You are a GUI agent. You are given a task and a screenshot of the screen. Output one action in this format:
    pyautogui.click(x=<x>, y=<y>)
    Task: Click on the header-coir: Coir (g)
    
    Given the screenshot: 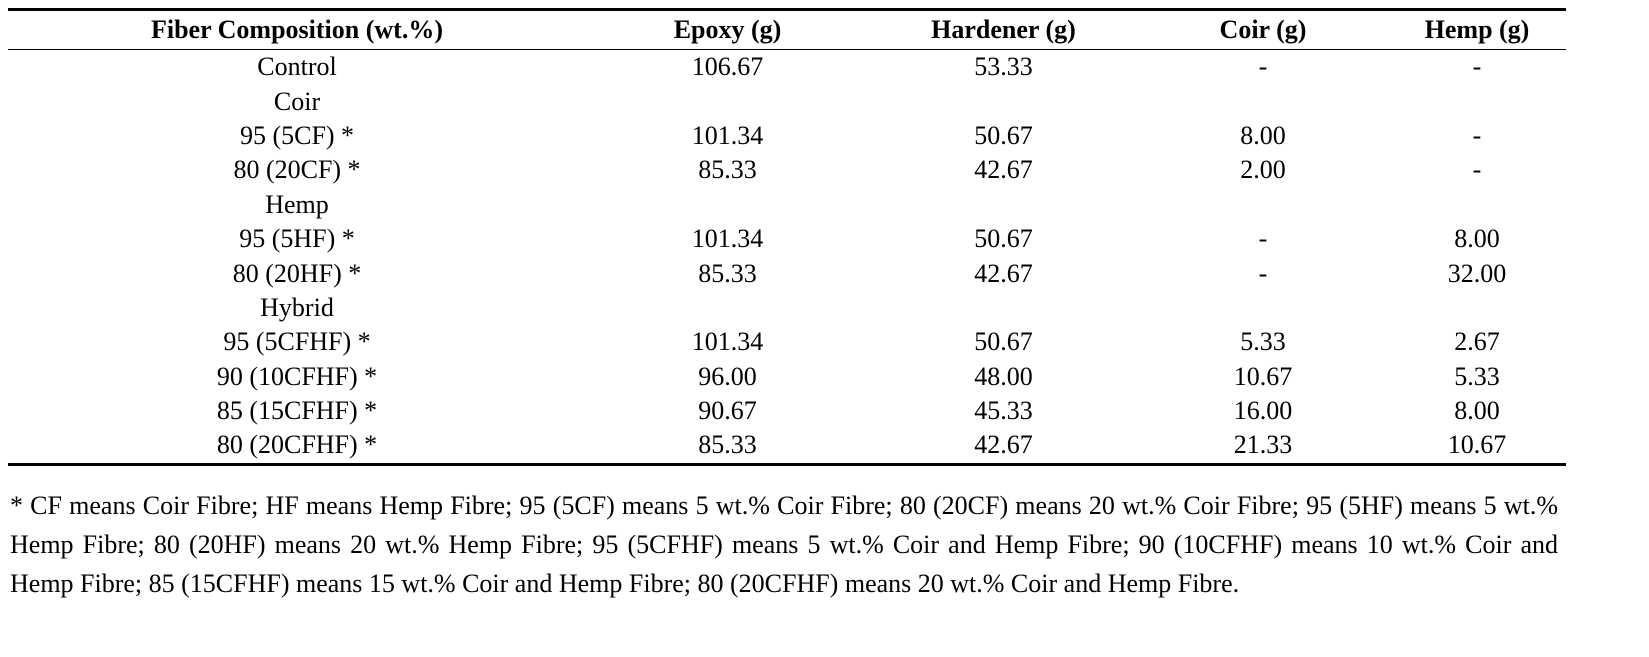 What is the action you would take?
    pyautogui.click(x=1263, y=29)
    